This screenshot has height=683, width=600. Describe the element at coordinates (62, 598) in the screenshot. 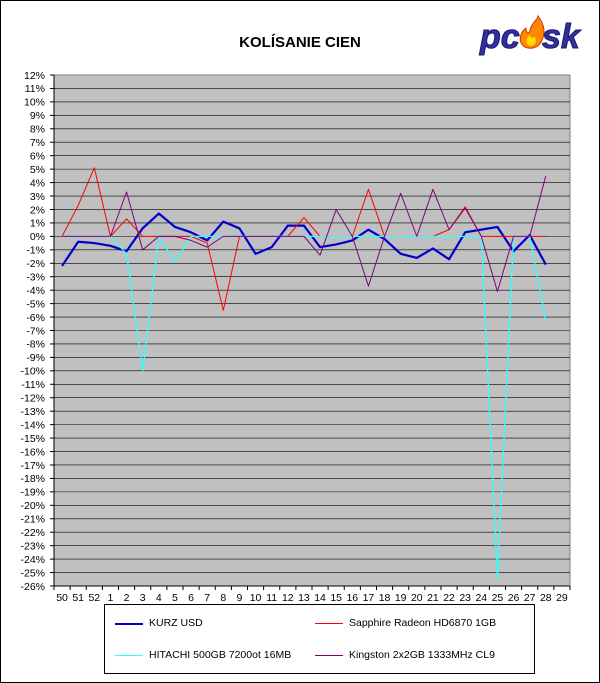

I see `x-tick-label: 50` at that location.